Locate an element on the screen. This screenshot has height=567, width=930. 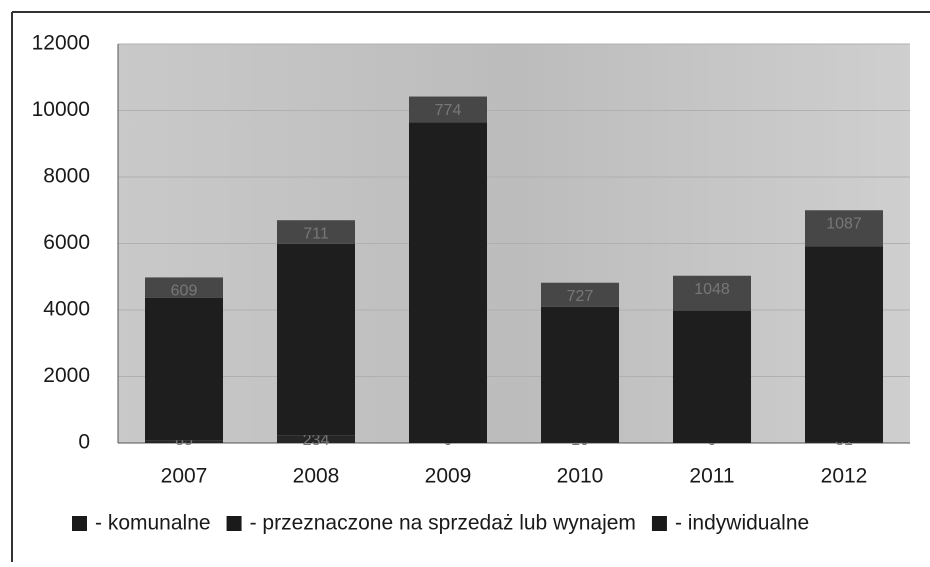
y-tick-label: 10000 is located at coordinates (61, 109).